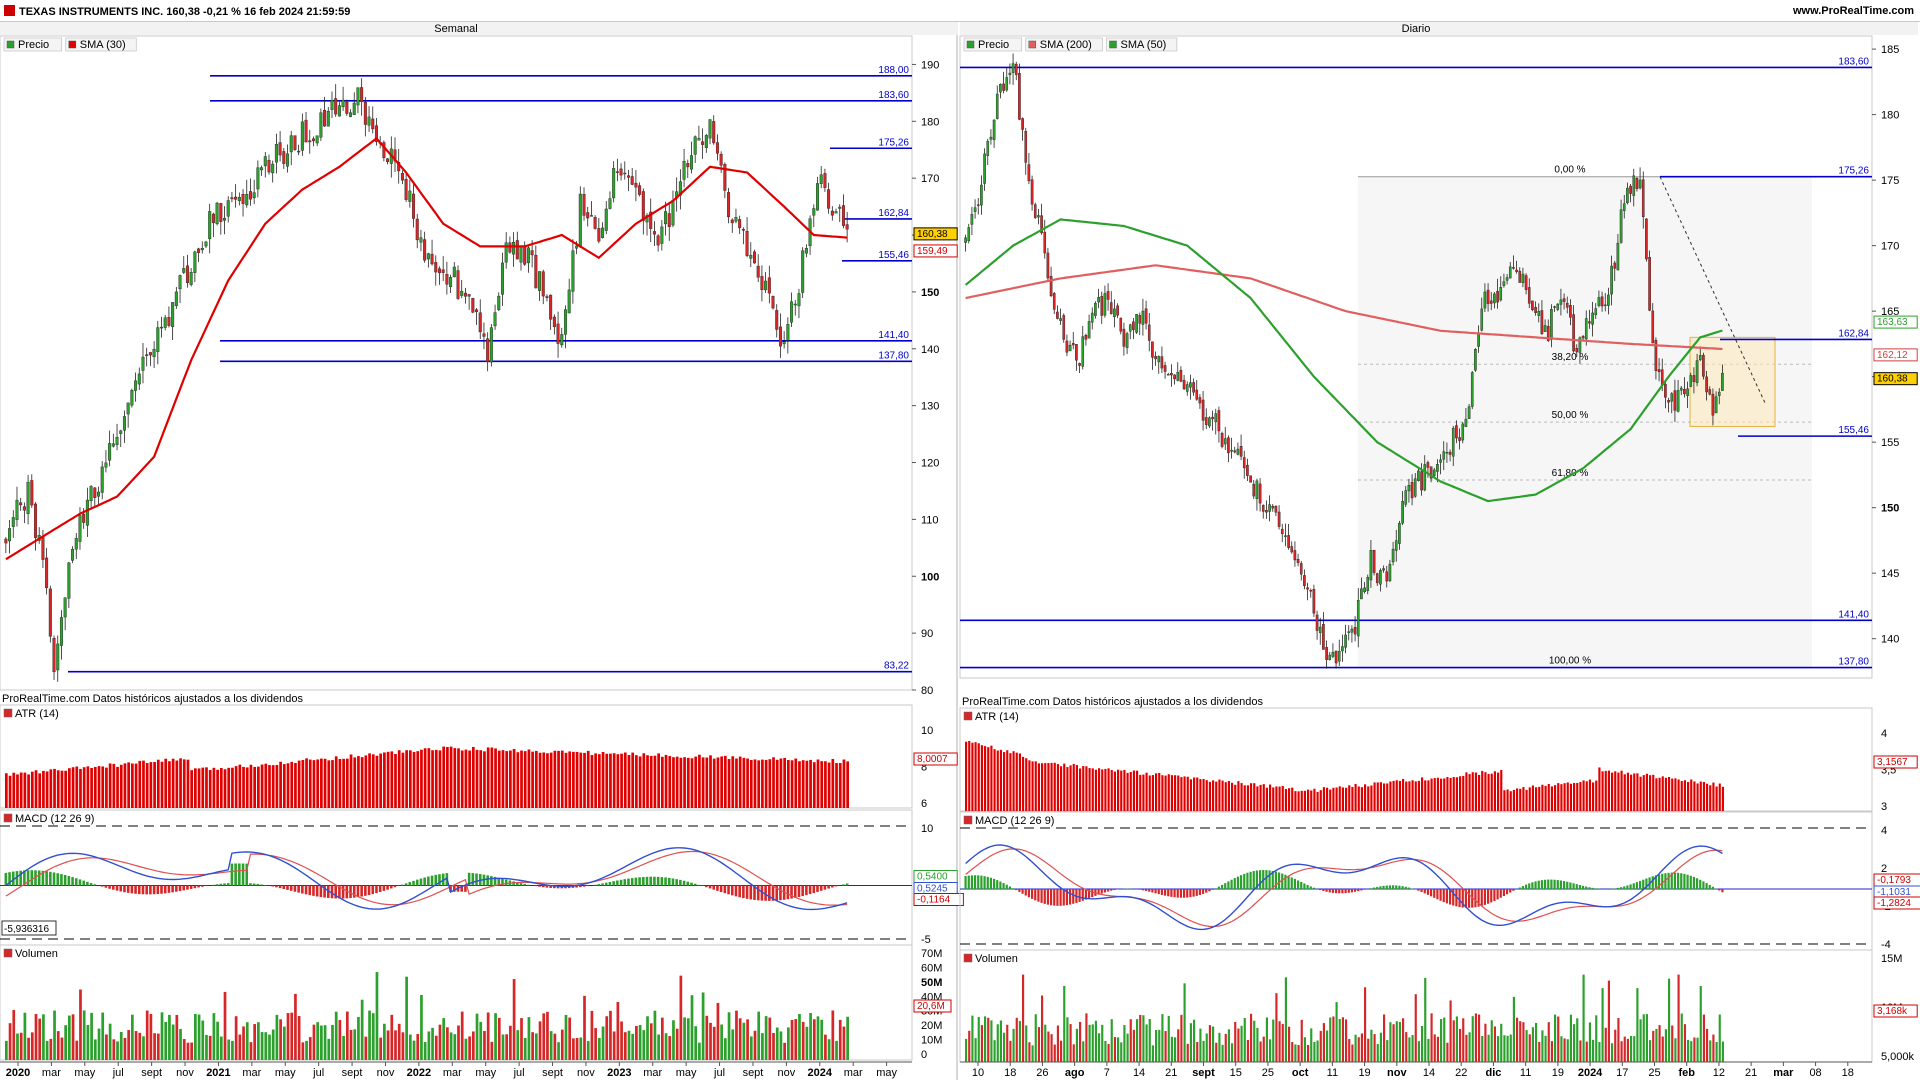 This screenshot has height=1080, width=1920. Describe the element at coordinates (930, 350) in the screenshot. I see `weekly-ytick-label: 140` at that location.